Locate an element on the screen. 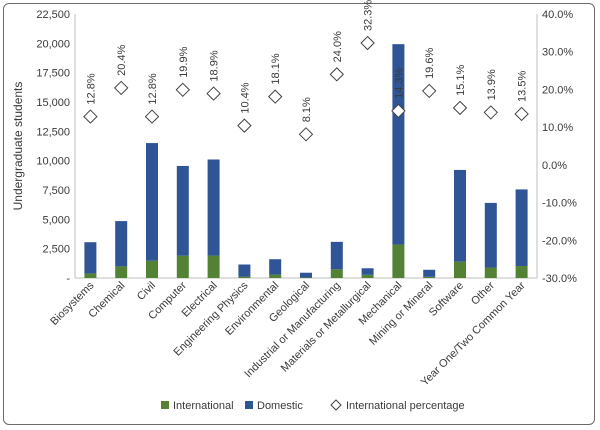 The width and height of the screenshot is (600, 430). legend-marker-percentage is located at coordinates (336, 405).